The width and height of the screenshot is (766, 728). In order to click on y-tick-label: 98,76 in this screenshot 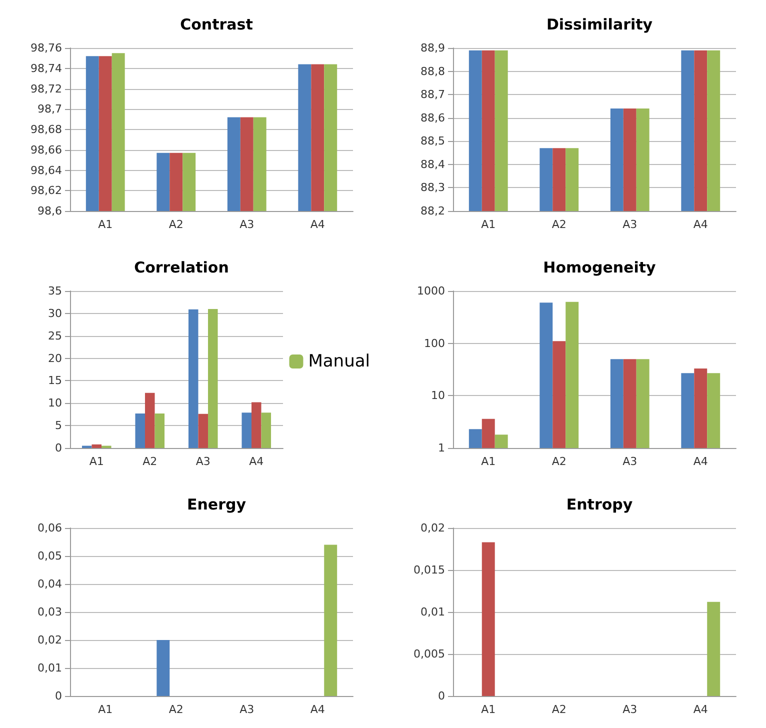, I will do `click(46, 48)`.